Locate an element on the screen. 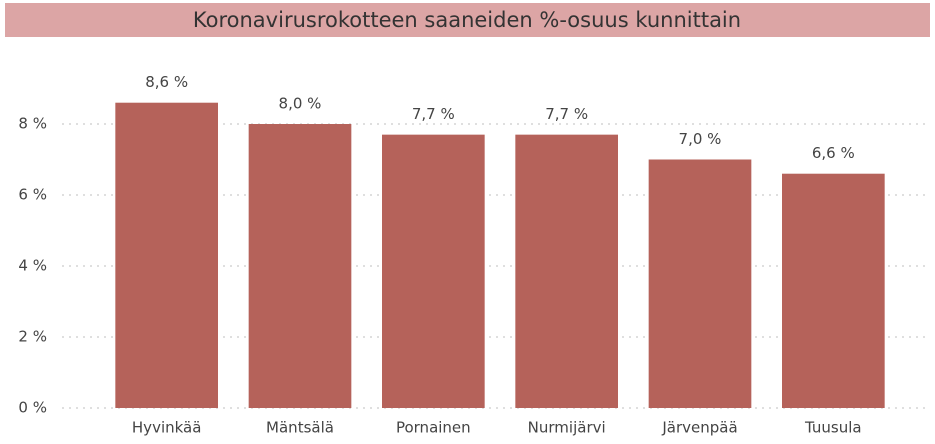 This screenshot has width=935, height=444. y-tick-label: 6 % is located at coordinates (32, 195).